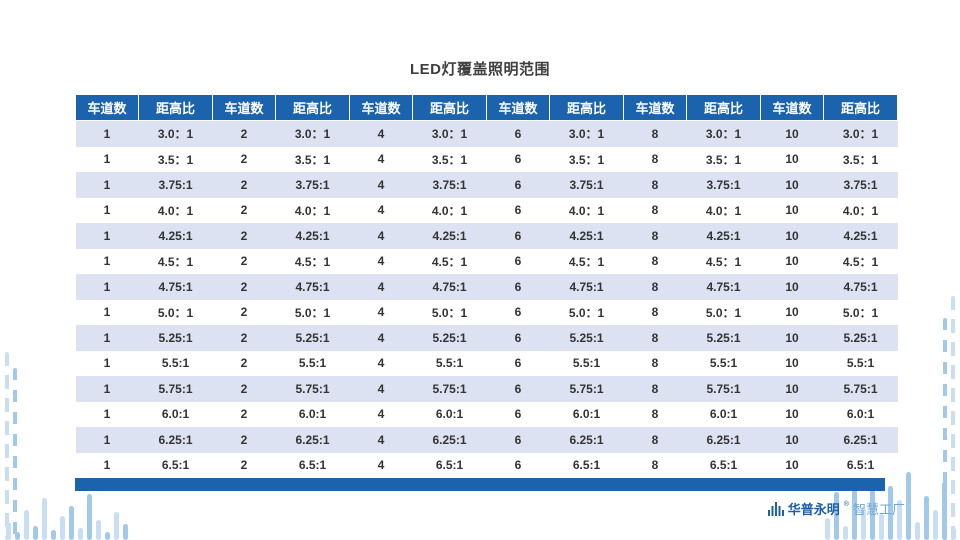 The width and height of the screenshot is (960, 540). What do you see at coordinates (449, 236) in the screenshot?
I see `ratio-cell: 4.25:1` at bounding box center [449, 236].